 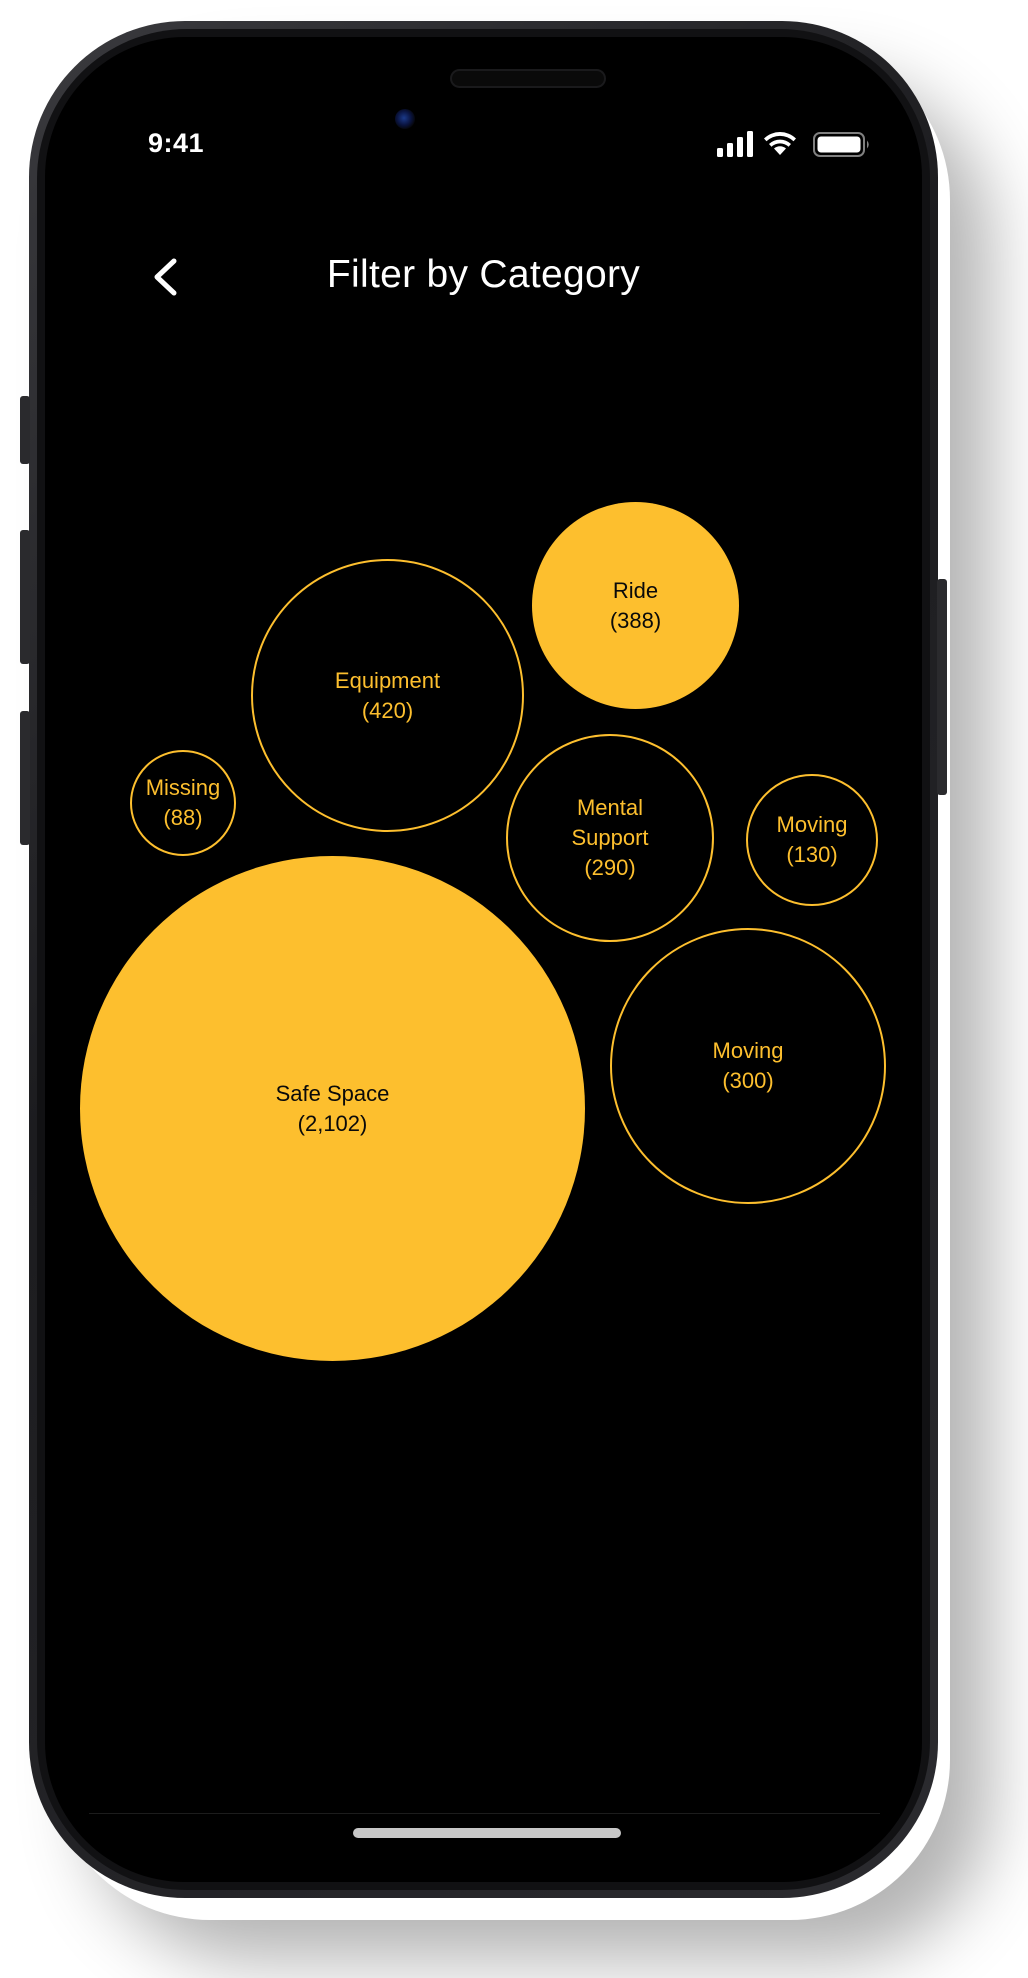 What do you see at coordinates (635, 605) in the screenshot?
I see `category-bubble-ride: Ride (388)` at bounding box center [635, 605].